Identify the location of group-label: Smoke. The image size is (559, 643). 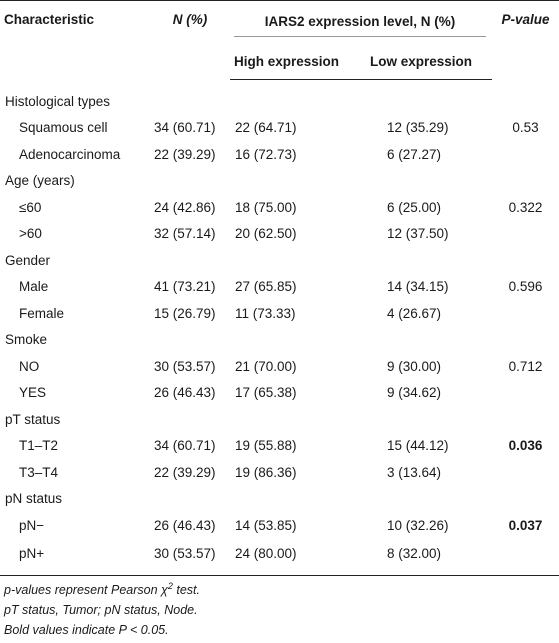
(26, 340).